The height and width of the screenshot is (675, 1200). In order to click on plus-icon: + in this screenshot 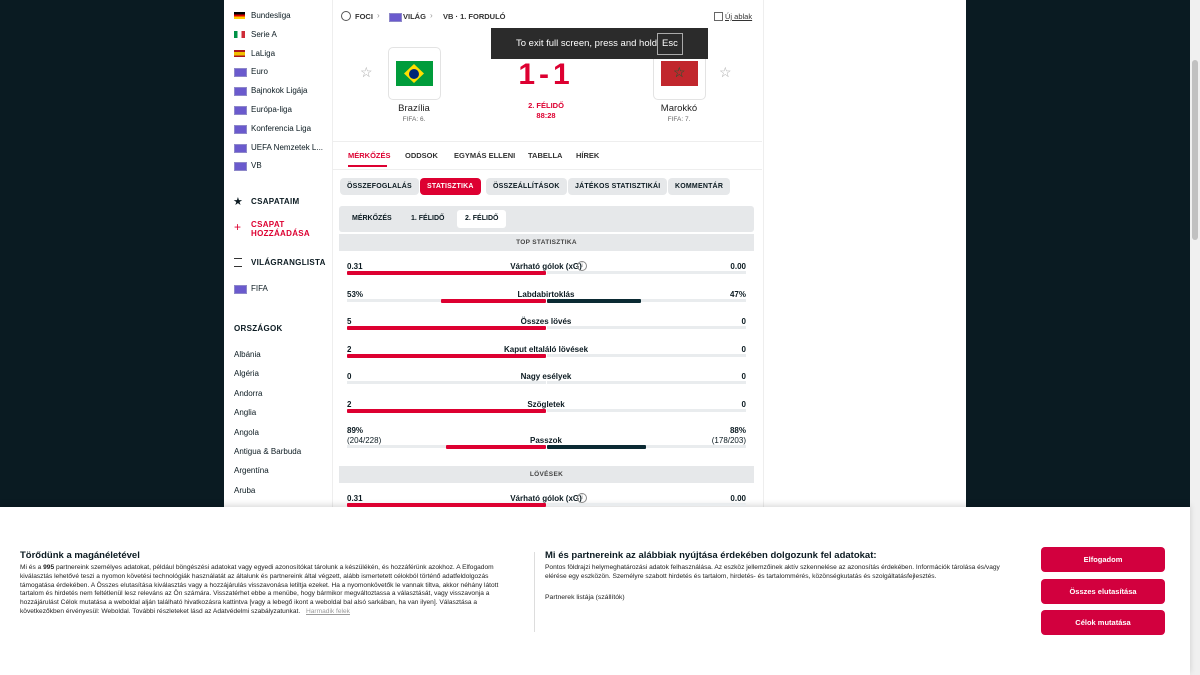, I will do `click(238, 227)`.